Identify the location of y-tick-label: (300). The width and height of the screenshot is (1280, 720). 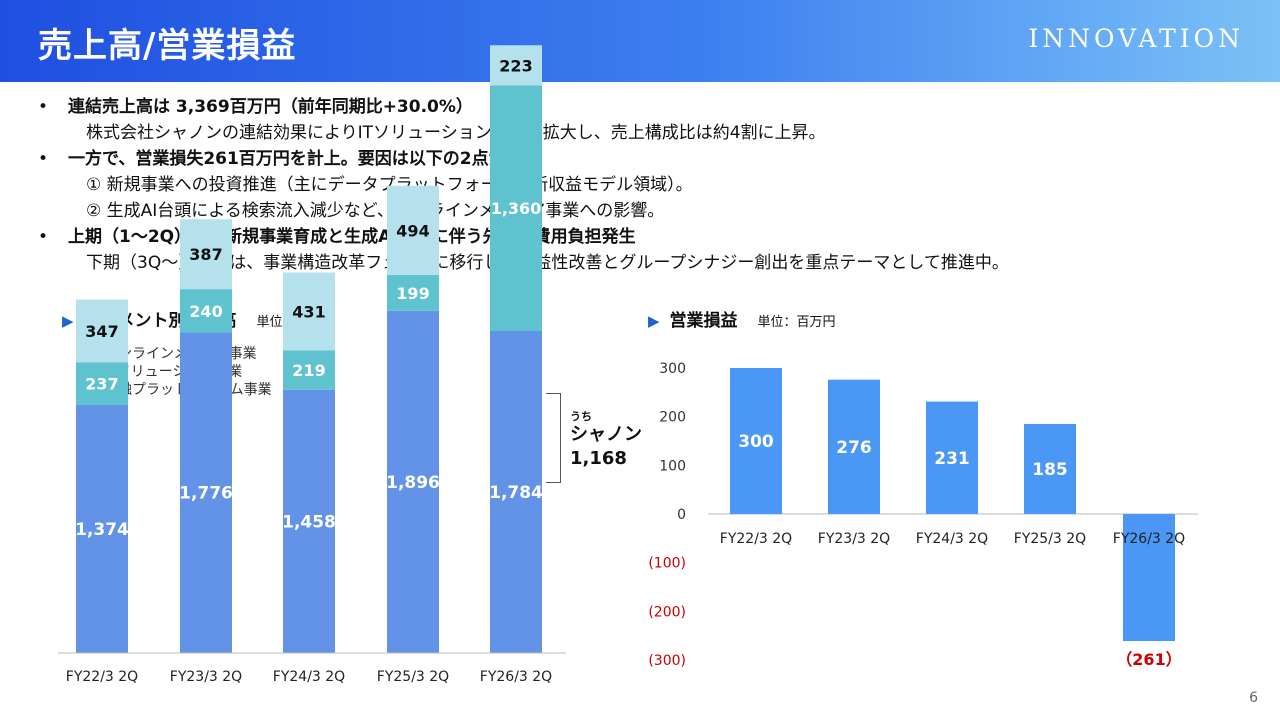
(667, 661).